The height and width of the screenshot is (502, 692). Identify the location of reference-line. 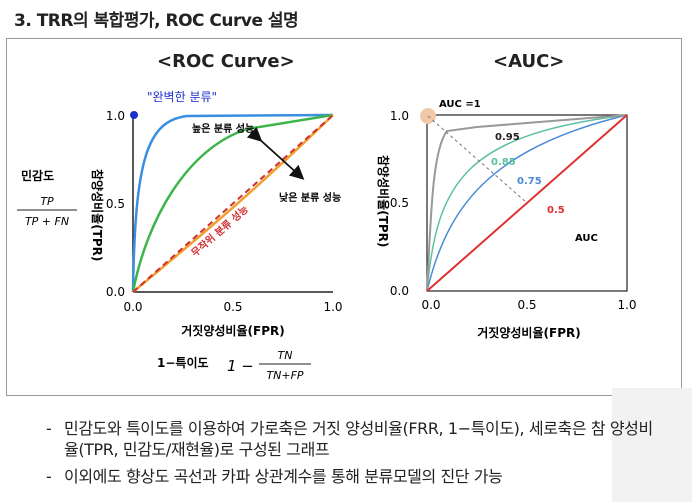
(477, 159).